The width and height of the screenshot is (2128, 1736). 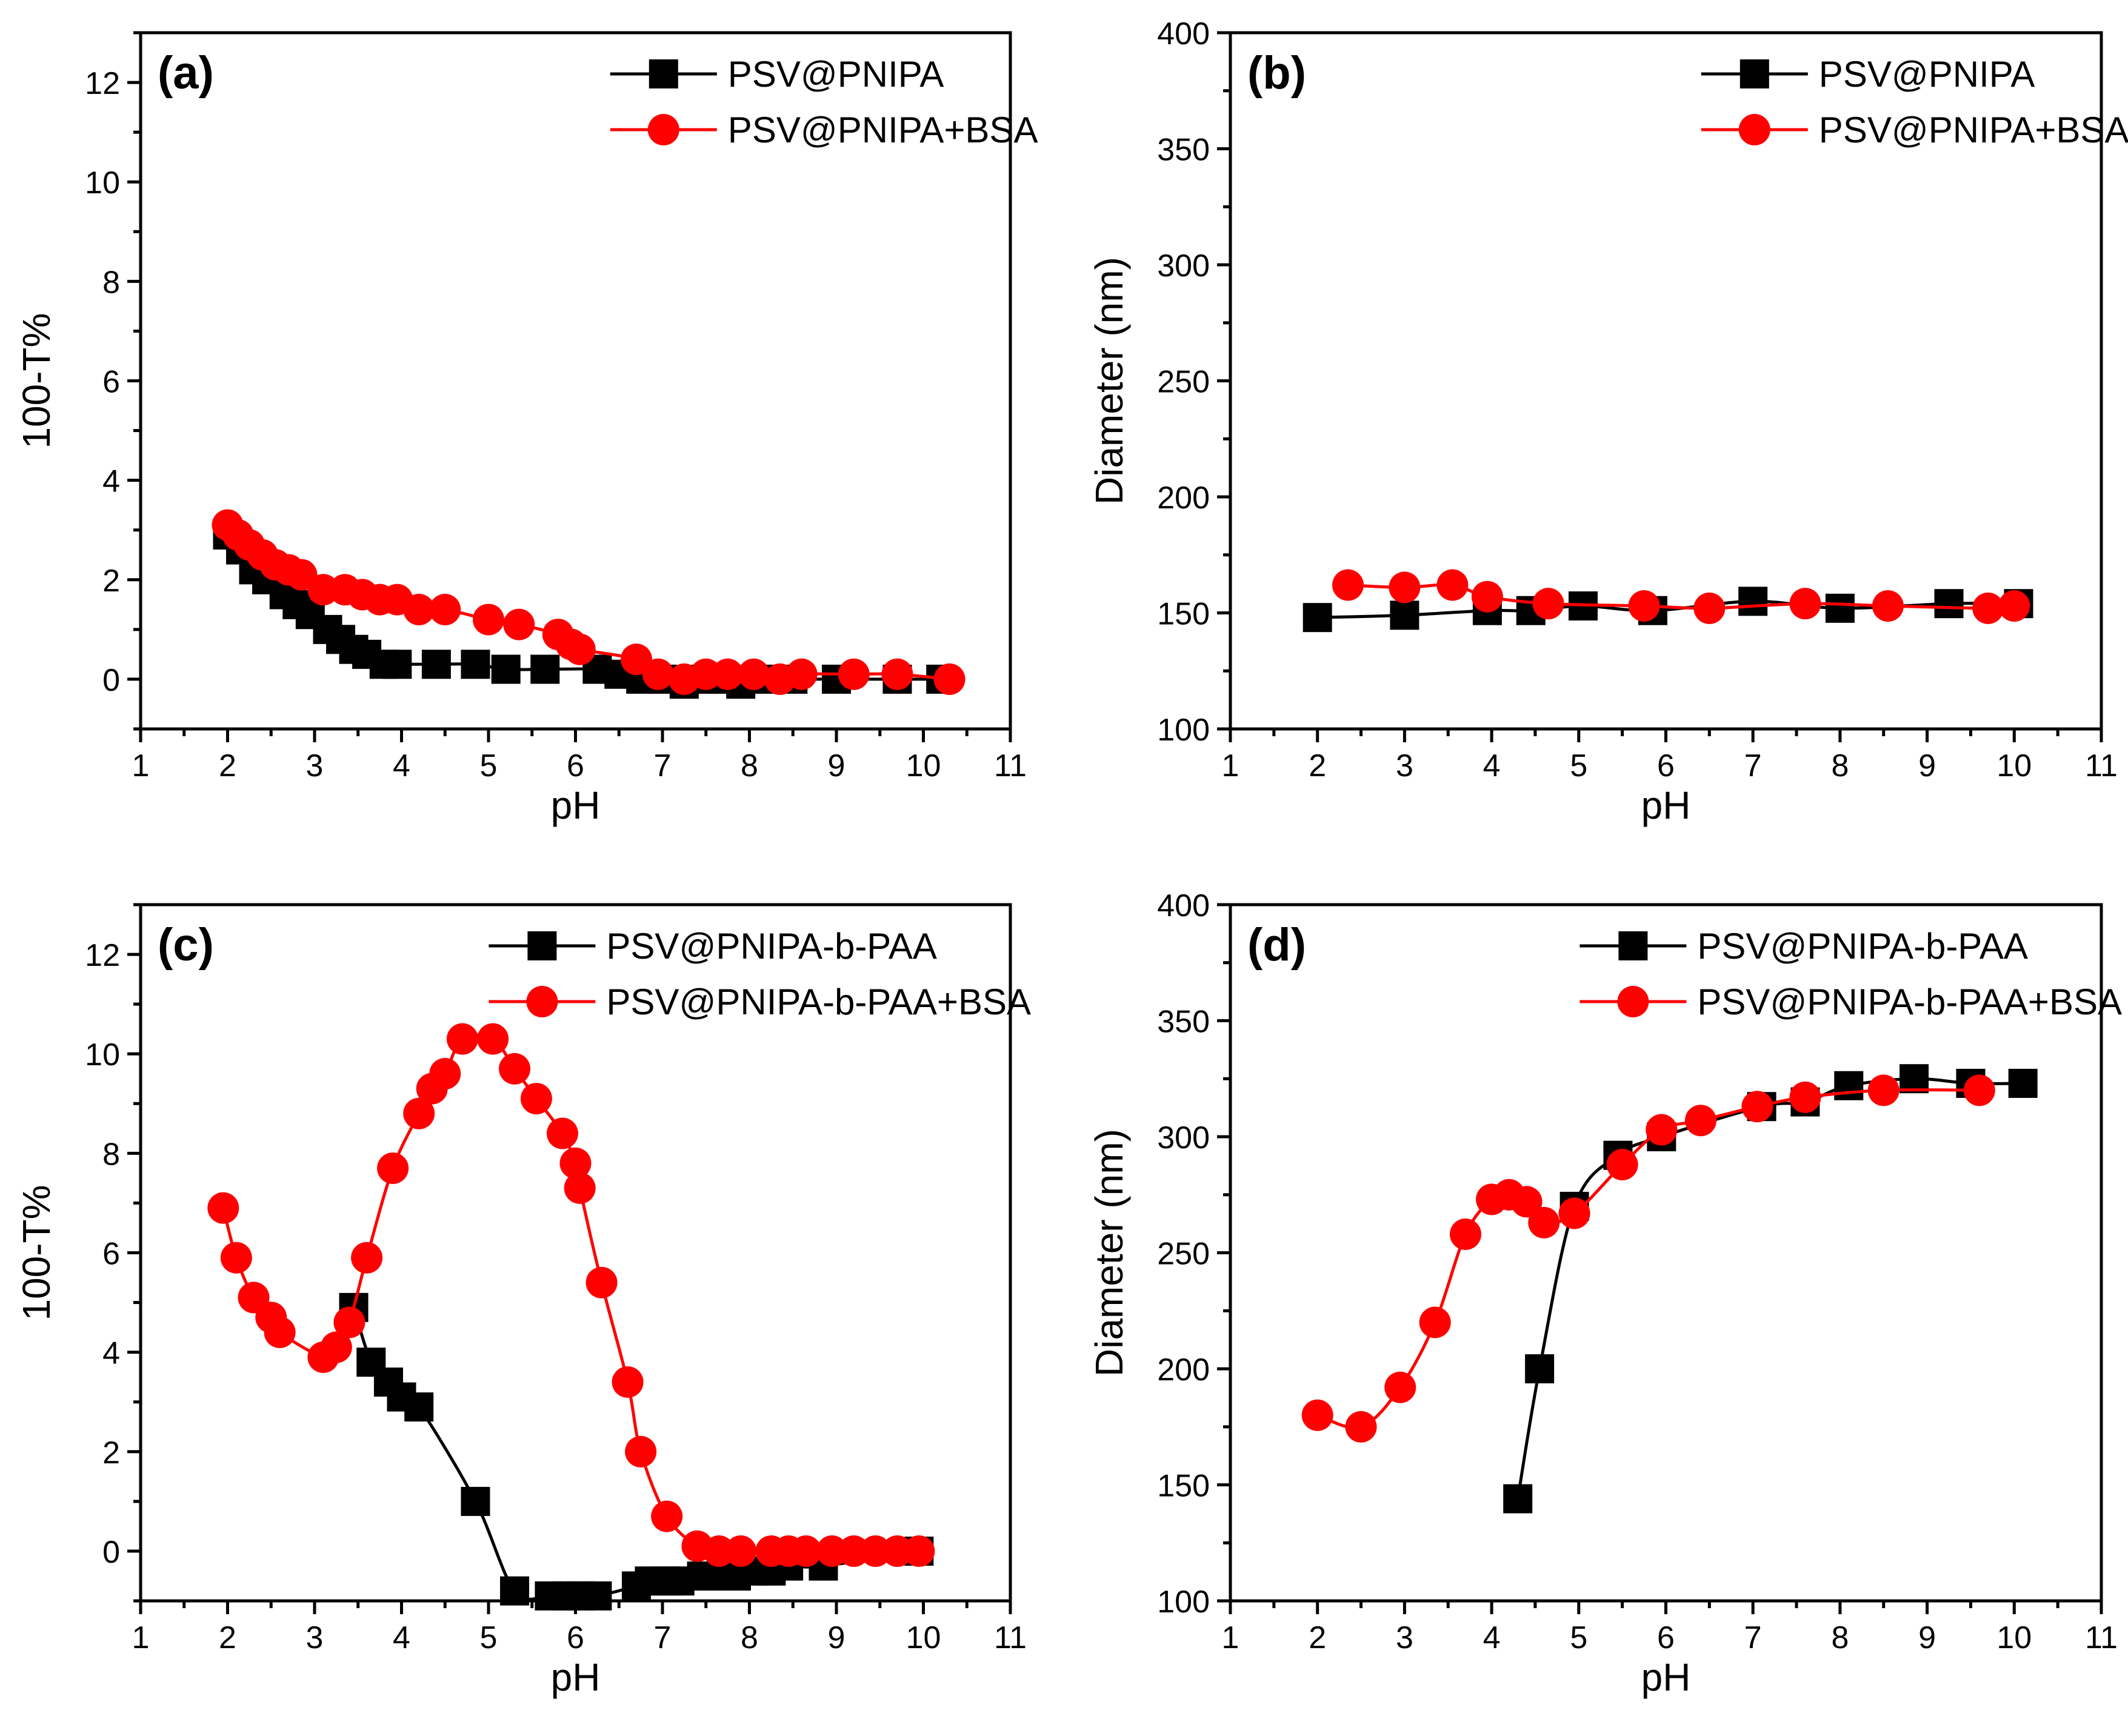 What do you see at coordinates (818, 1002) in the screenshot?
I see `legend-entry: PSV@PNIPA-b-PAA+BSA` at bounding box center [818, 1002].